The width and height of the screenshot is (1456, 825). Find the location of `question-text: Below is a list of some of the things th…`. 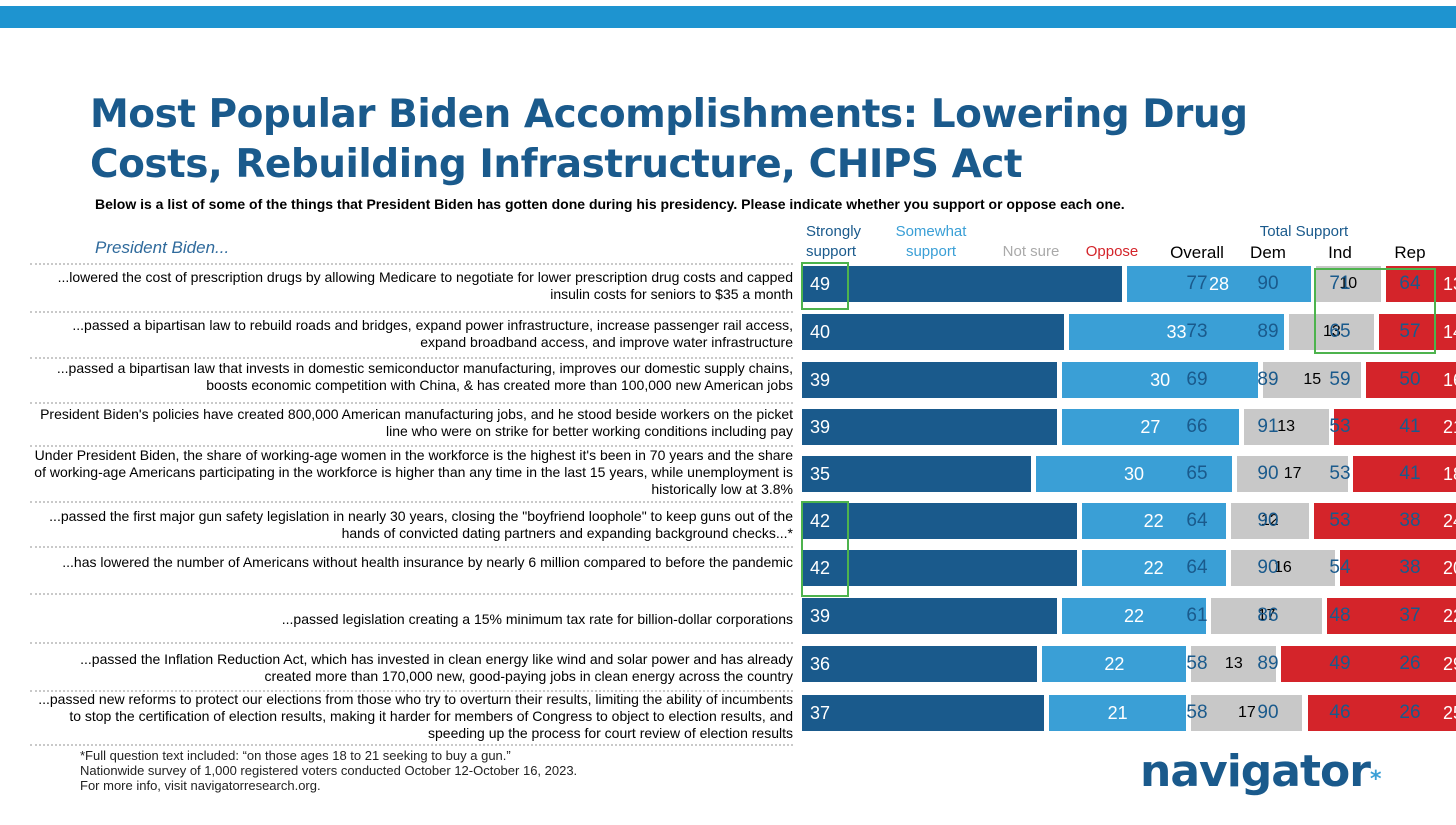

question-text: Below is a list of some of the things th… is located at coordinates (610, 204).